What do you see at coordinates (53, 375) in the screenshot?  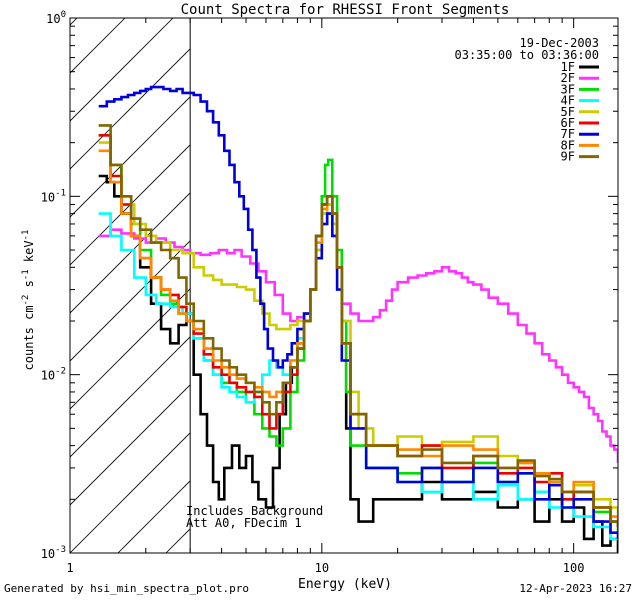 I see `y-tick-label: 10⁻²` at bounding box center [53, 375].